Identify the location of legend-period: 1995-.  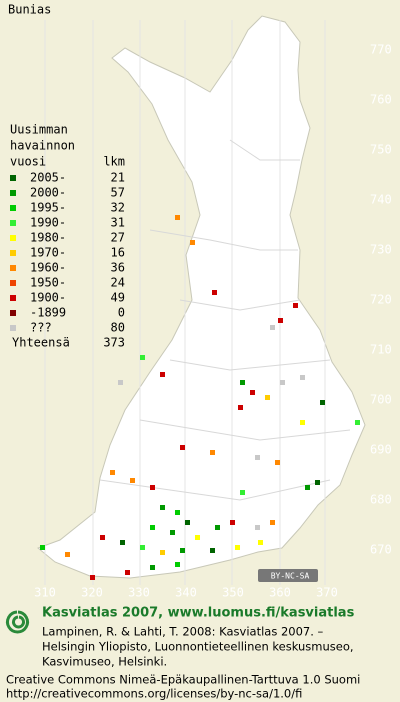
(48, 208).